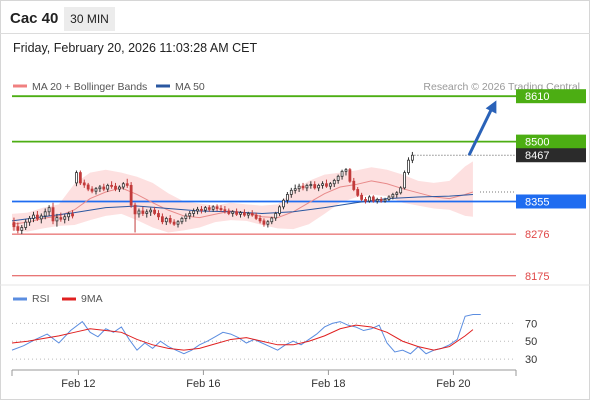 The image size is (590, 400). What do you see at coordinates (242, 207) in the screenshot?
I see `ma50-line` at bounding box center [242, 207].